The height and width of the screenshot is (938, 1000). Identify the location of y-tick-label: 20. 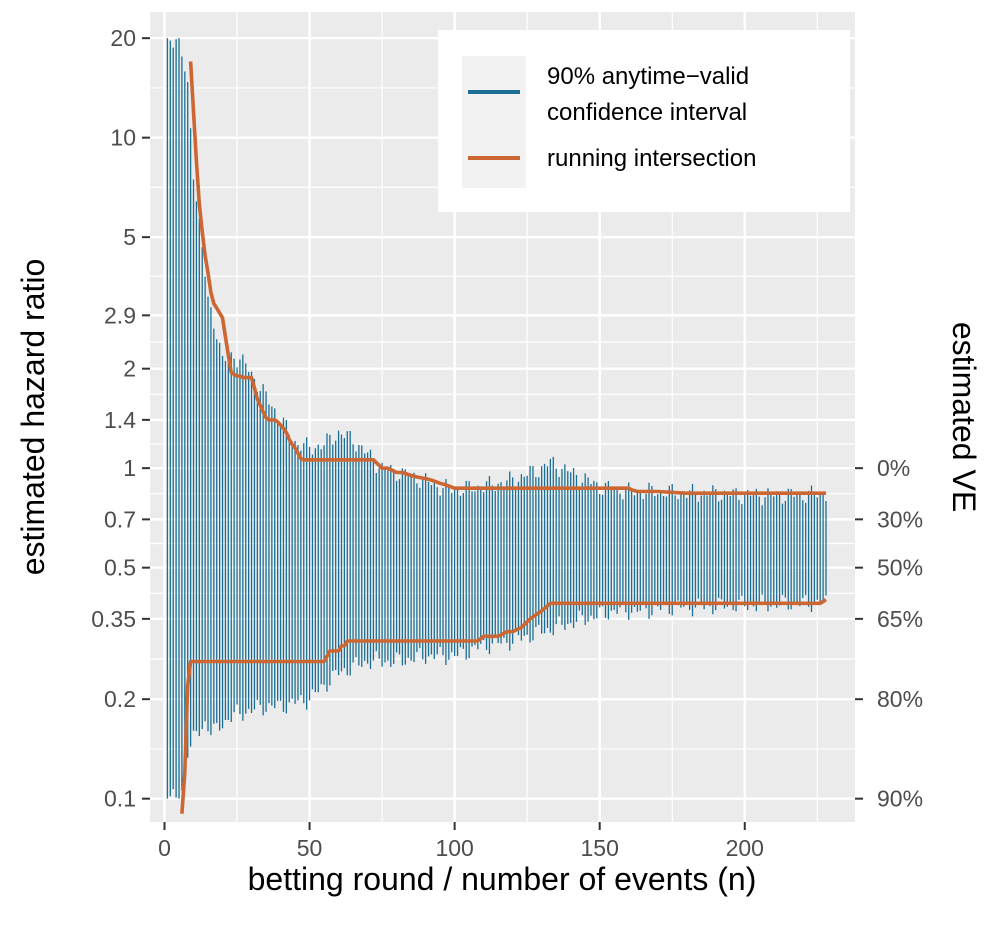
(123, 38).